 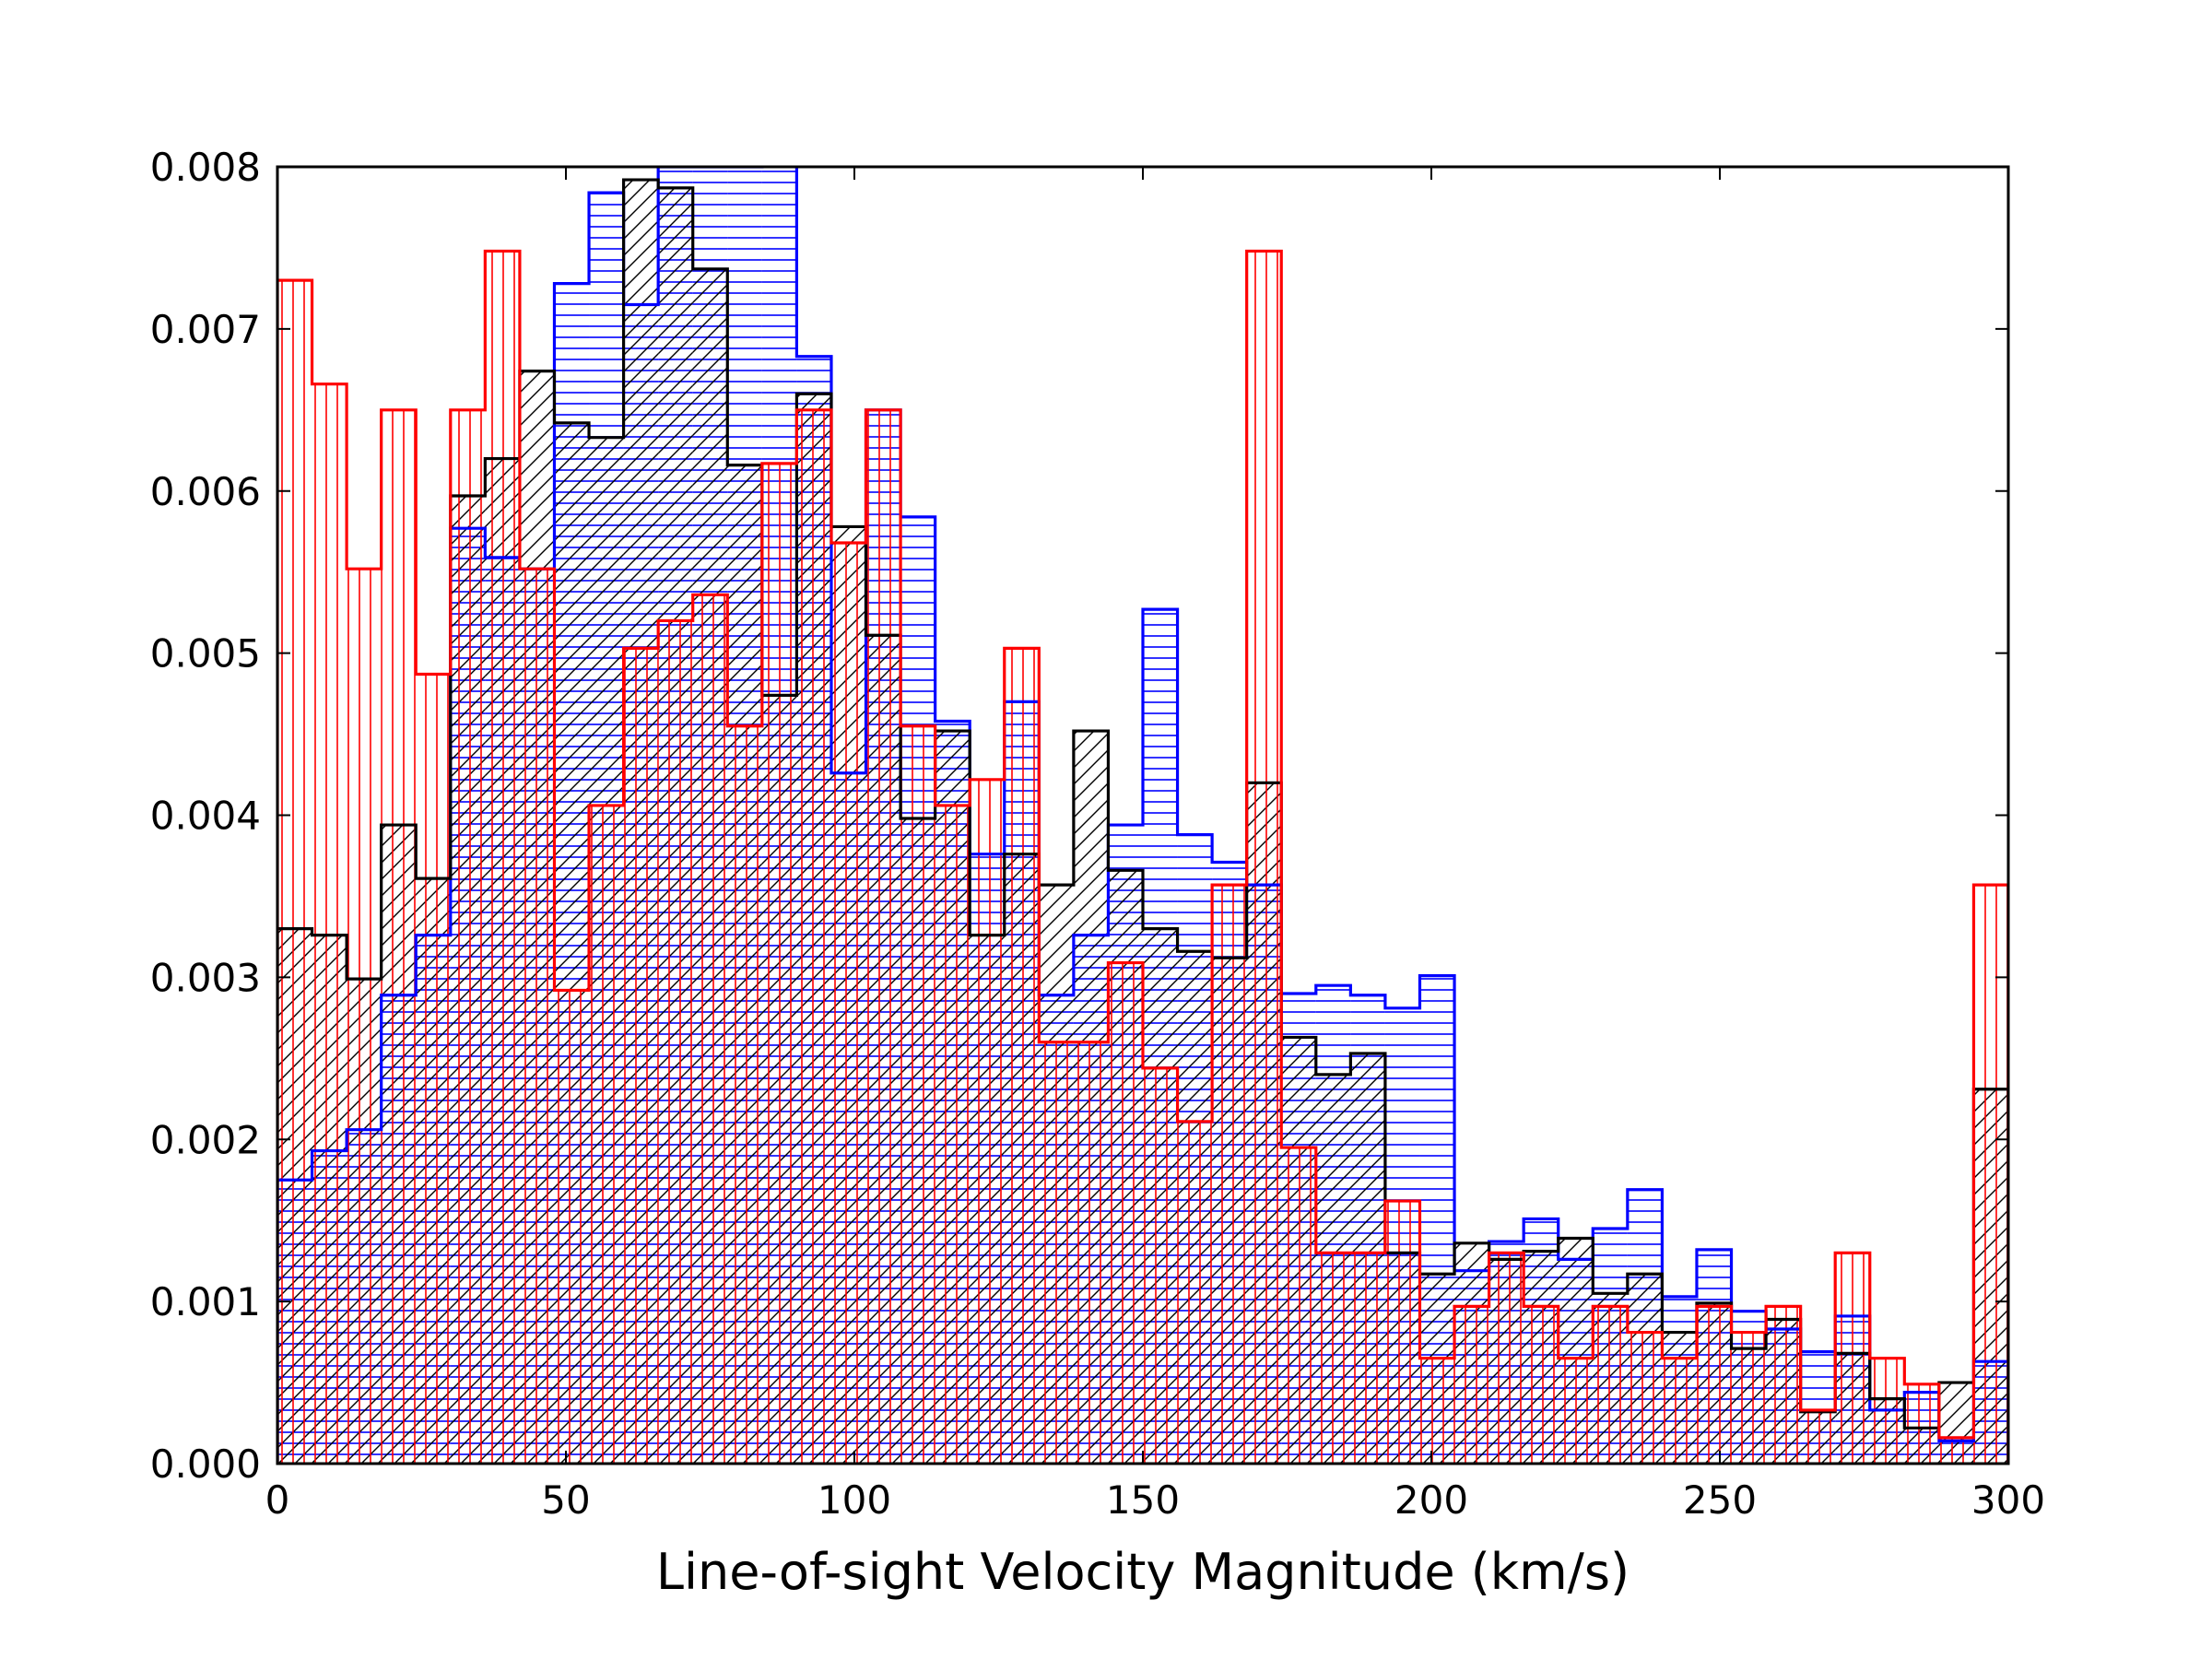 What do you see at coordinates (2008, 1500) in the screenshot?
I see `x-tick-label-6: 300` at bounding box center [2008, 1500].